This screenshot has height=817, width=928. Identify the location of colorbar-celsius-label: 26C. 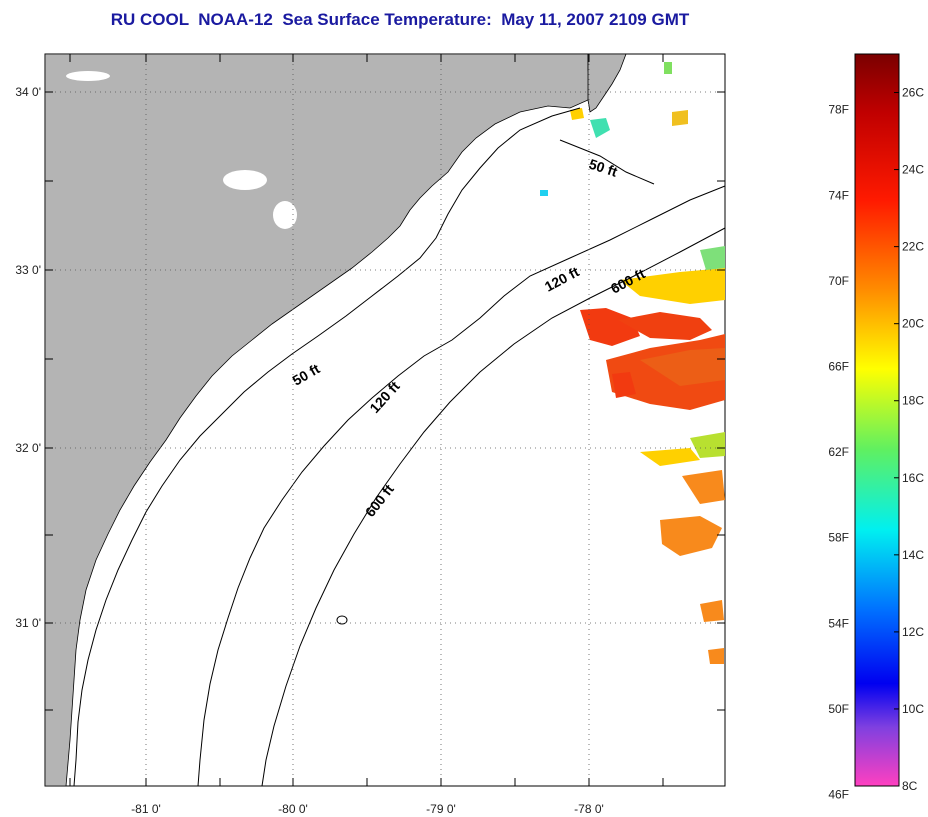
(913, 93).